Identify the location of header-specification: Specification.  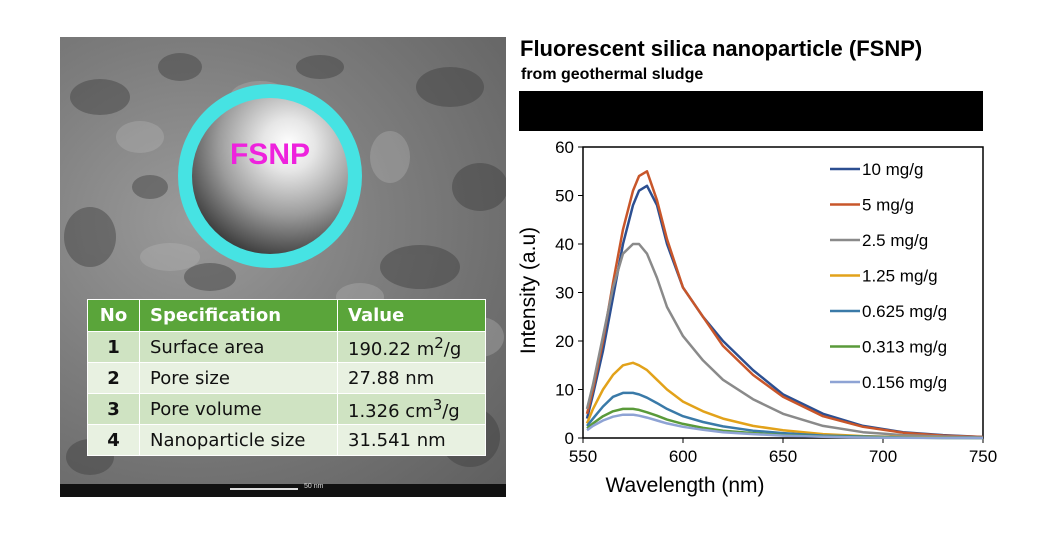
(238, 315).